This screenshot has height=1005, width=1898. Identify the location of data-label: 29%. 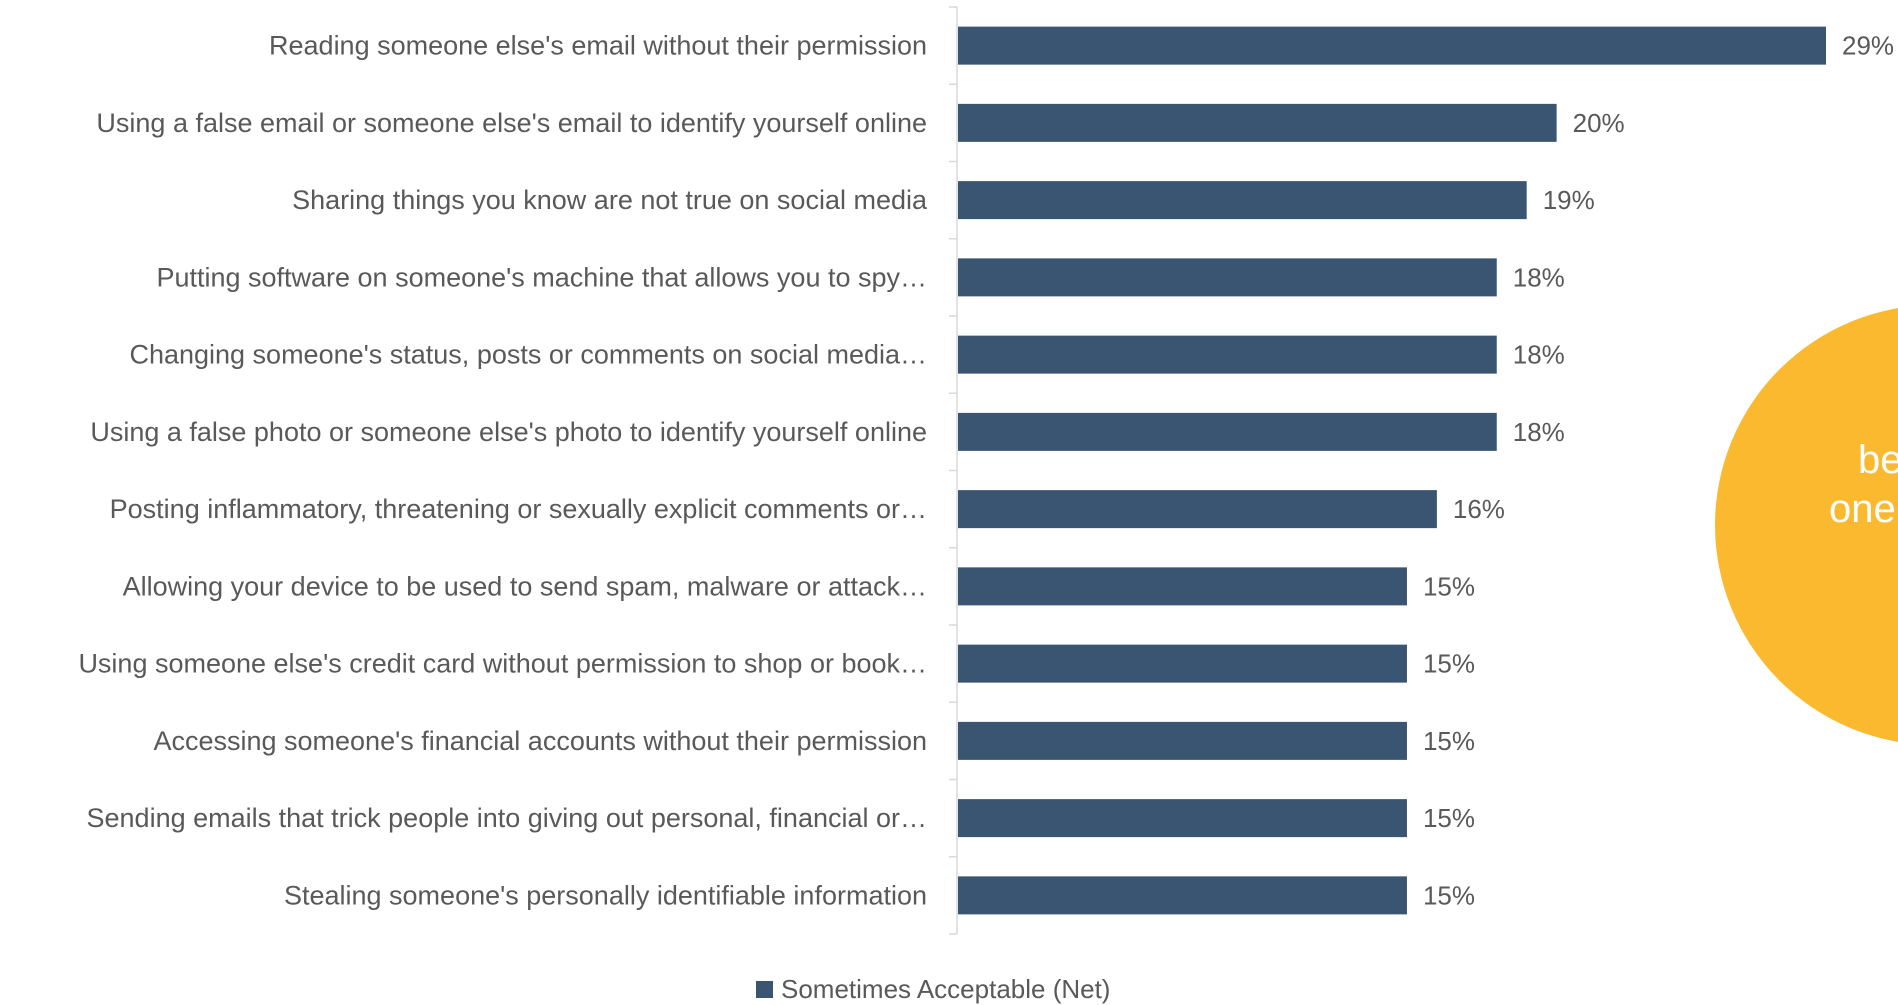
(1868, 46).